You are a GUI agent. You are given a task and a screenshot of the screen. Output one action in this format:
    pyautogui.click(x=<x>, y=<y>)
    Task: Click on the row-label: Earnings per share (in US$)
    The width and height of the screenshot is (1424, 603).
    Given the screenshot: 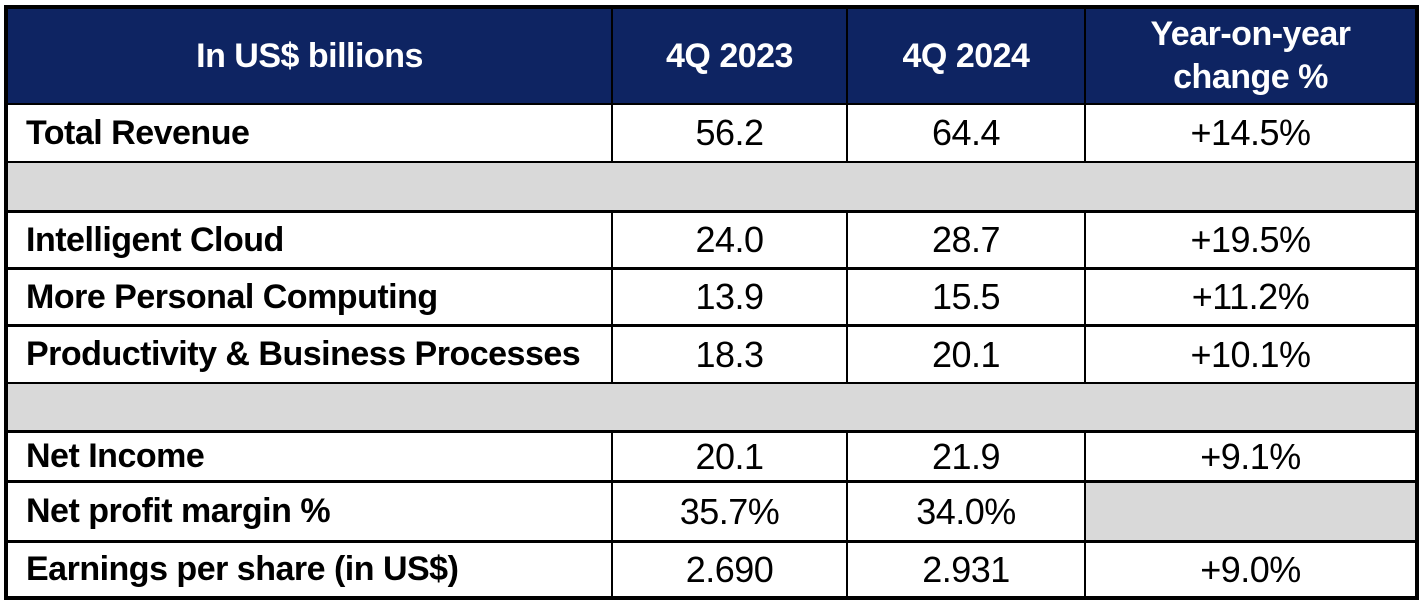 What is the action you would take?
    pyautogui.click(x=242, y=569)
    